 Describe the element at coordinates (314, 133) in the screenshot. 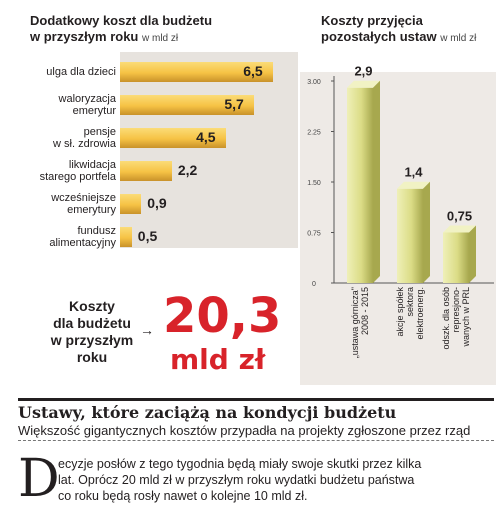

I see `y-tick-label: 2.25` at that location.